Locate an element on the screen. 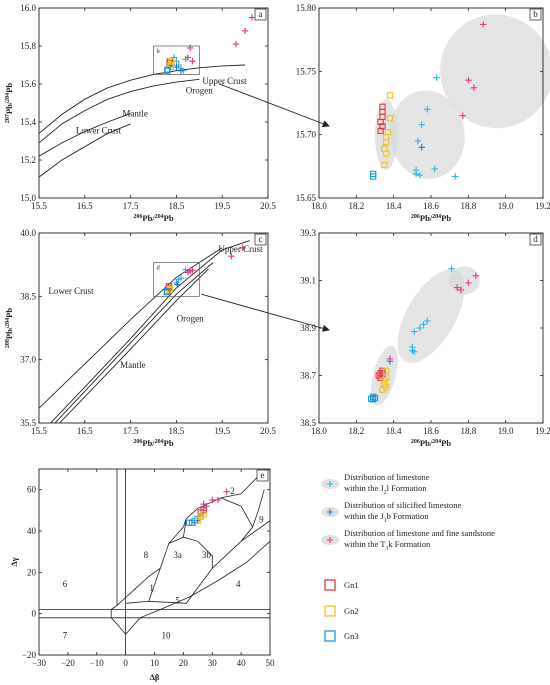 The height and width of the screenshot is (685, 550). legend-item-gn3: Gn3 is located at coordinates (341, 636).